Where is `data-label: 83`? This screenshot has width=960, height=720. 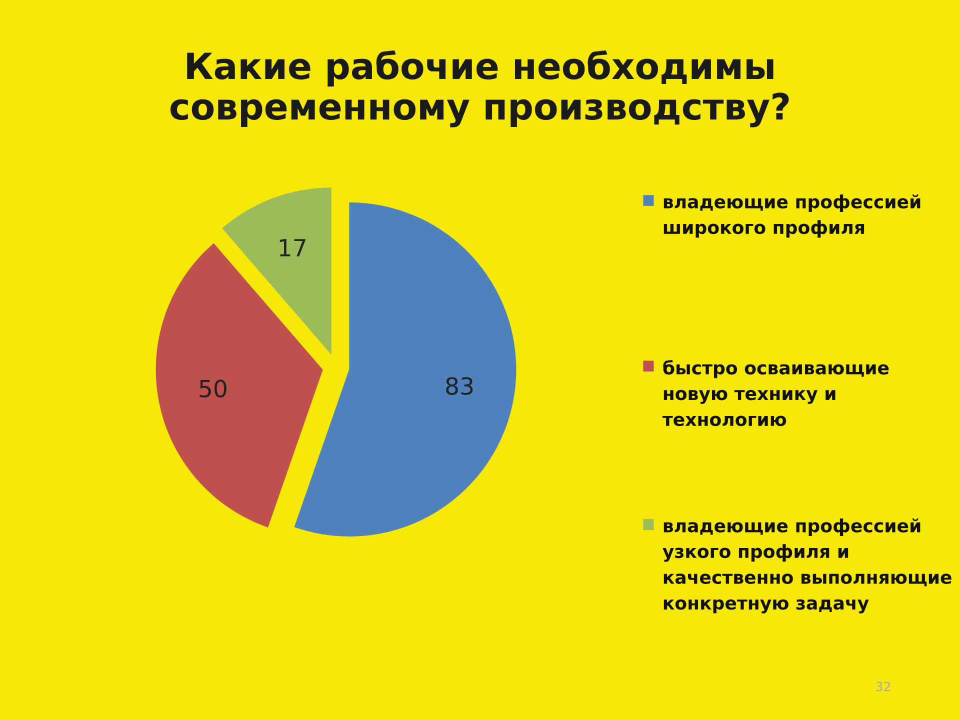
data-label: 83 is located at coordinates (459, 386).